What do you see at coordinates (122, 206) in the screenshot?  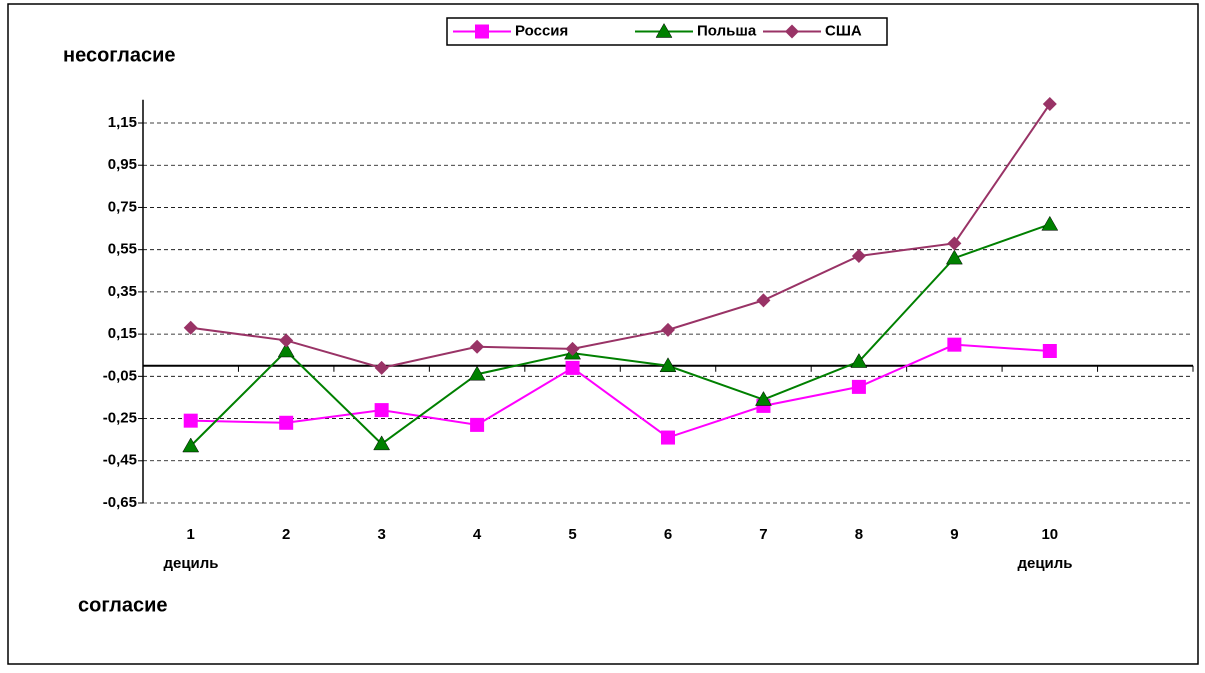 I see `y-tick-label: 0,75` at bounding box center [122, 206].